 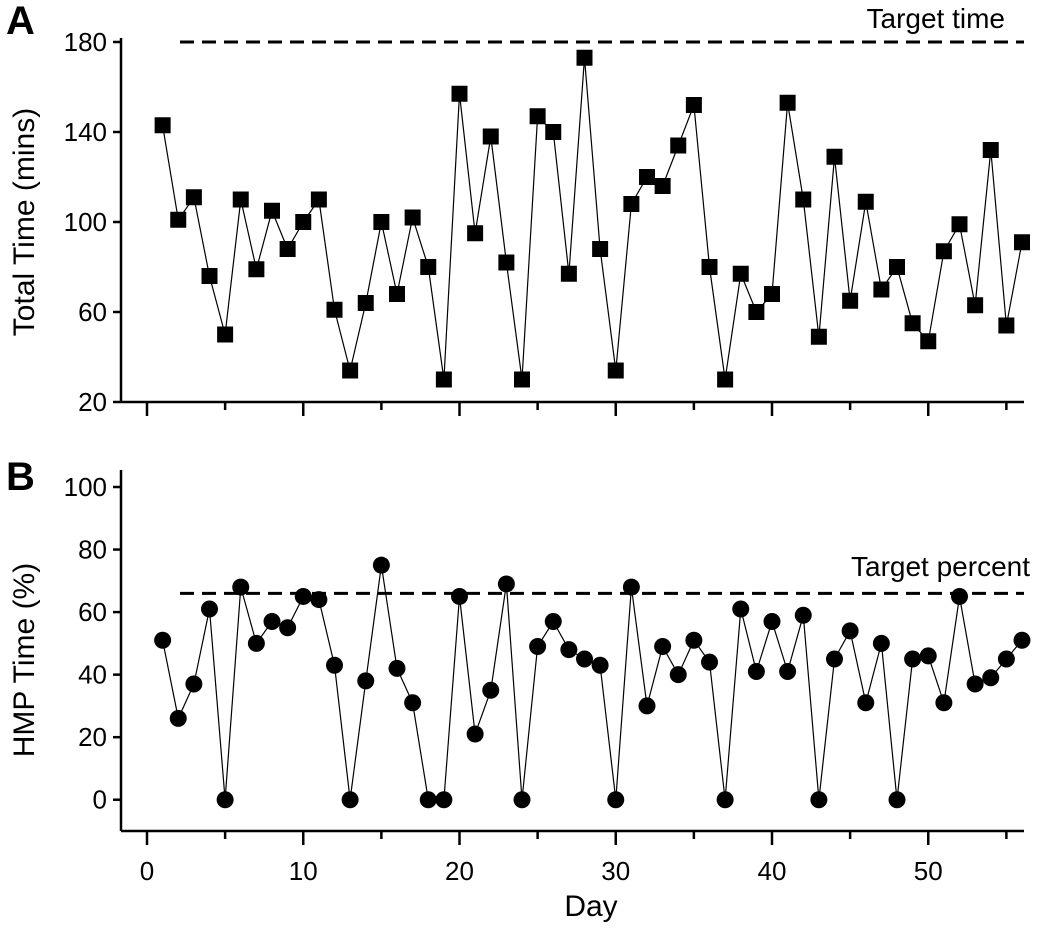 I want to click on x-tick-label: 30, so click(x=615, y=871).